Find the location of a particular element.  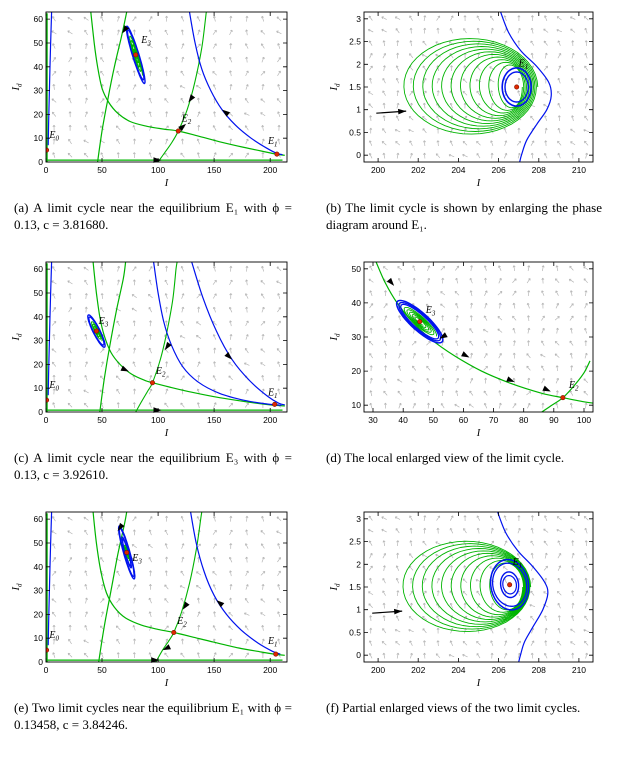

axes-box is located at coordinates (166, 587).